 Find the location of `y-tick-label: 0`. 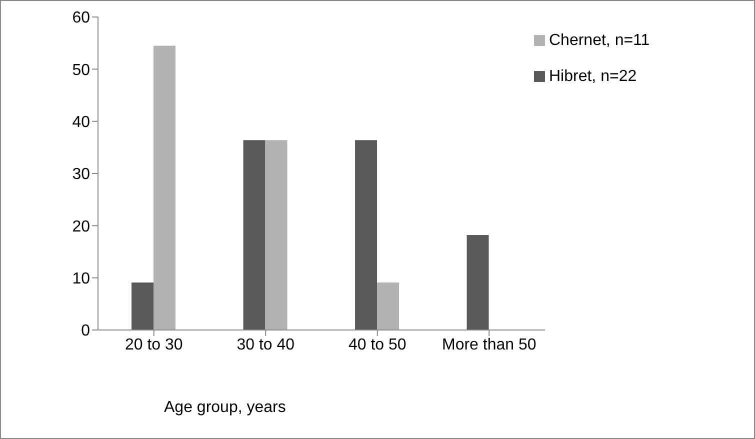

y-tick-label: 0 is located at coordinates (85, 331).